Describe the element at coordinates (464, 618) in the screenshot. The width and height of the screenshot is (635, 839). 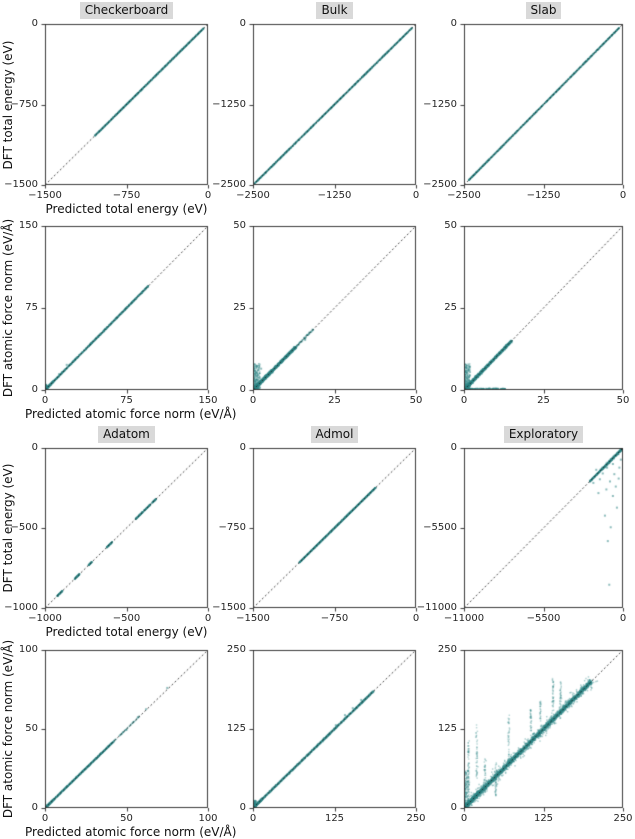
I see `x-tick-label: −11000` at that location.